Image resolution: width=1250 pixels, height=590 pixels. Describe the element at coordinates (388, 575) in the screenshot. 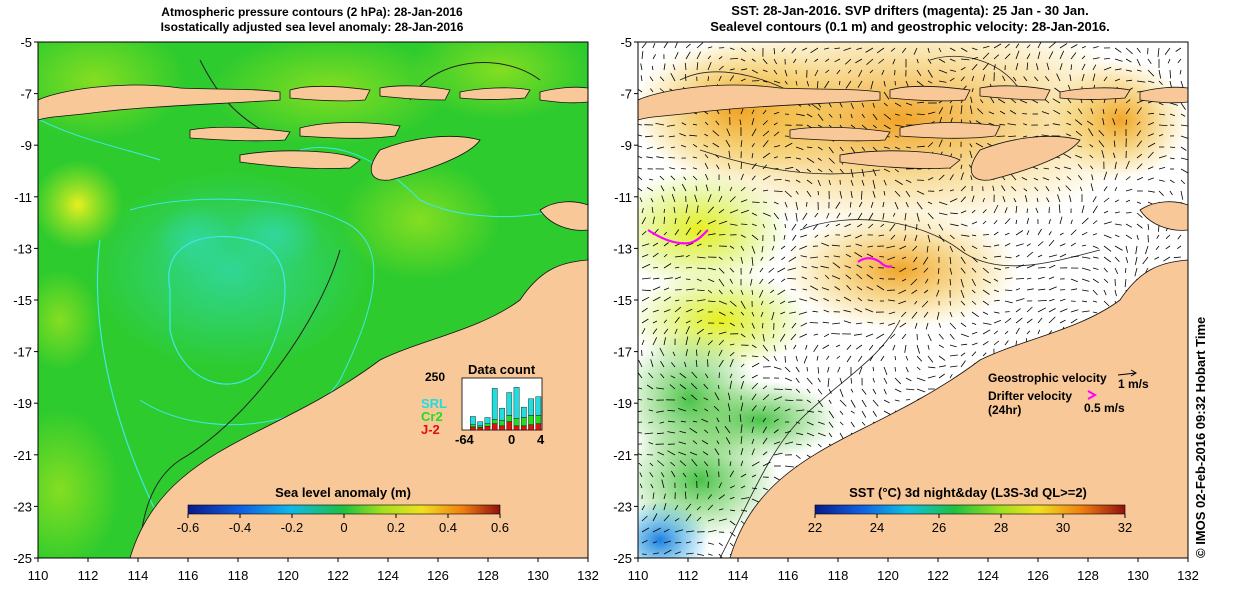

I see `left-lon-tick-label: 124` at that location.